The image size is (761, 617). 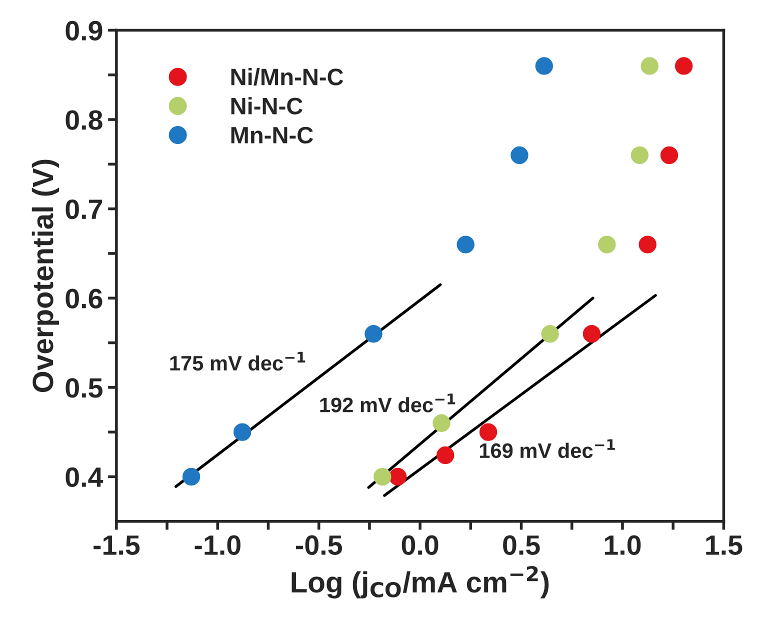 I want to click on y-tick-label: 0.9, so click(x=84, y=30).